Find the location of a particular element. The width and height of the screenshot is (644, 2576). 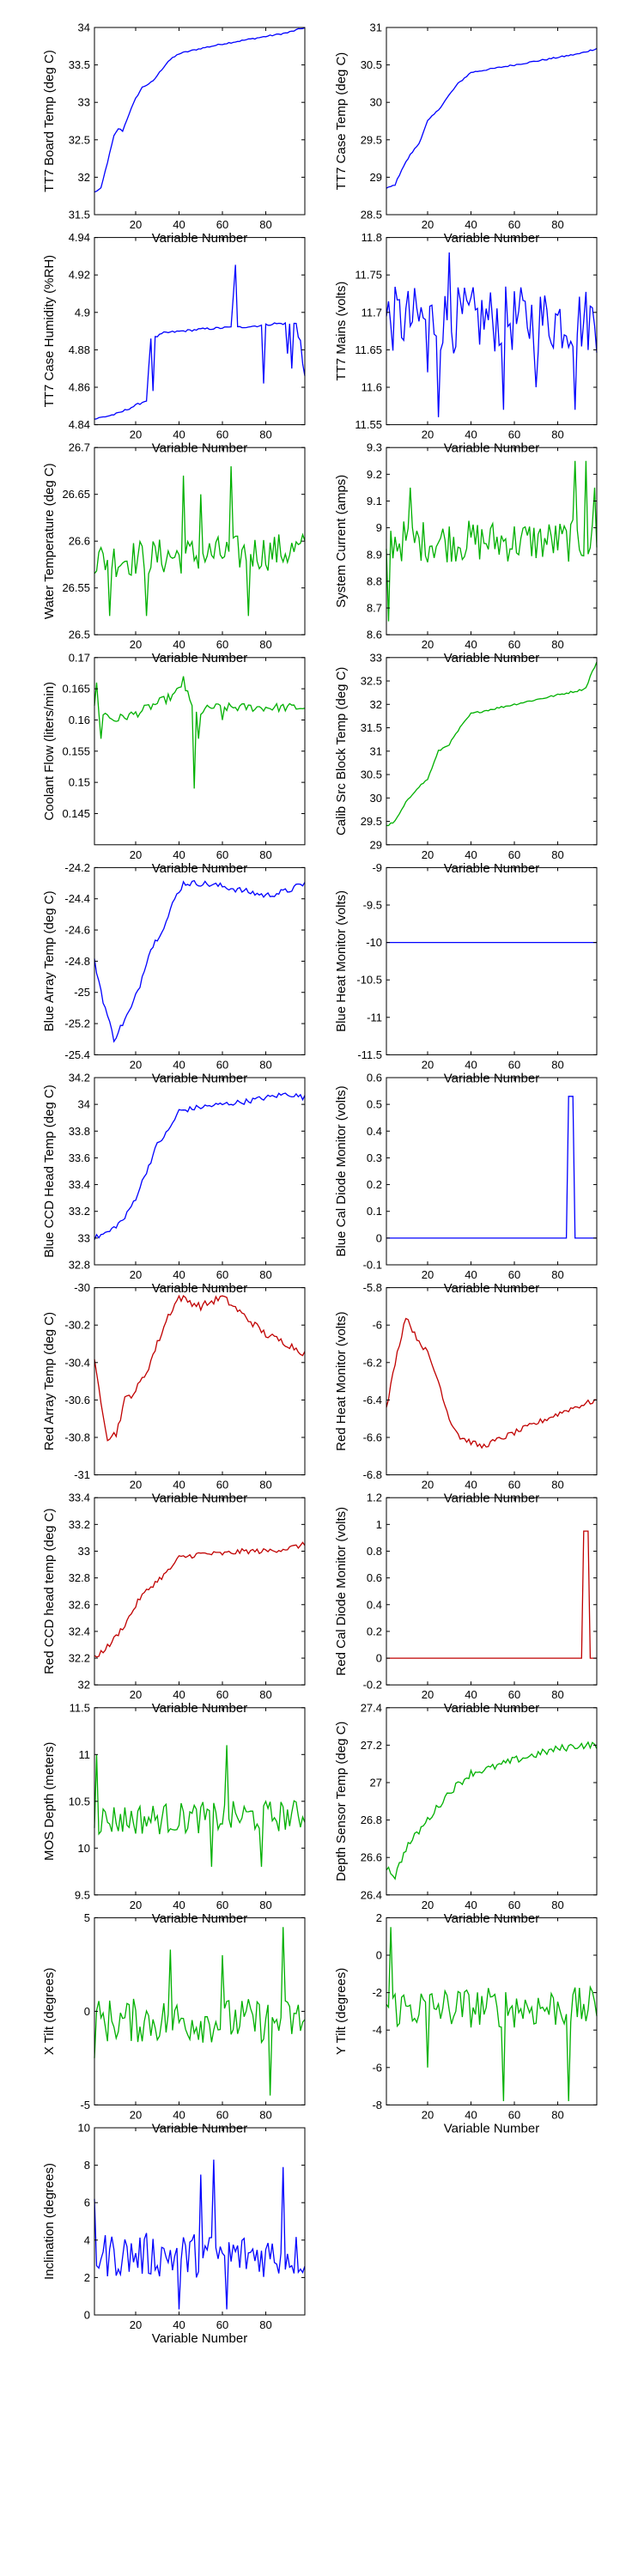

y-tick-label: 4.94 is located at coordinates (79, 238).